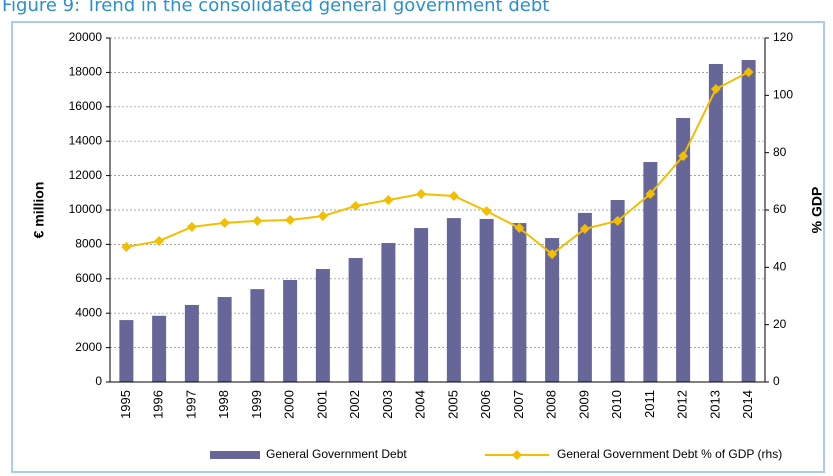  I want to click on legend-swatch, so click(235, 455).